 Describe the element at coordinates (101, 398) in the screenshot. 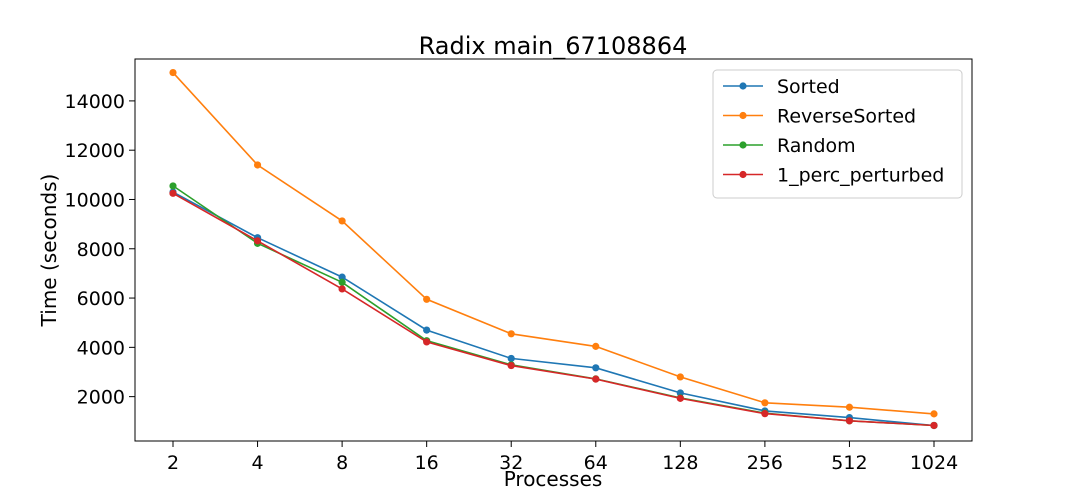

I see `y-tick-label: 2000` at that location.